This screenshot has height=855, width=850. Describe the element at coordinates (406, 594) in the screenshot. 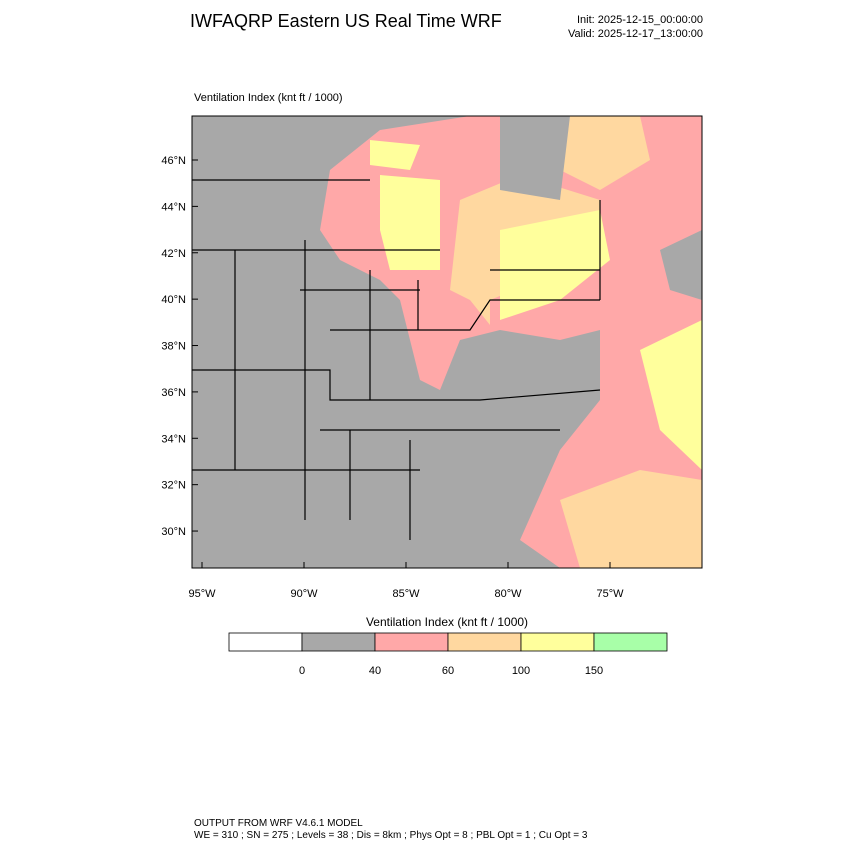

I see `lon-label: 85°W` at that location.